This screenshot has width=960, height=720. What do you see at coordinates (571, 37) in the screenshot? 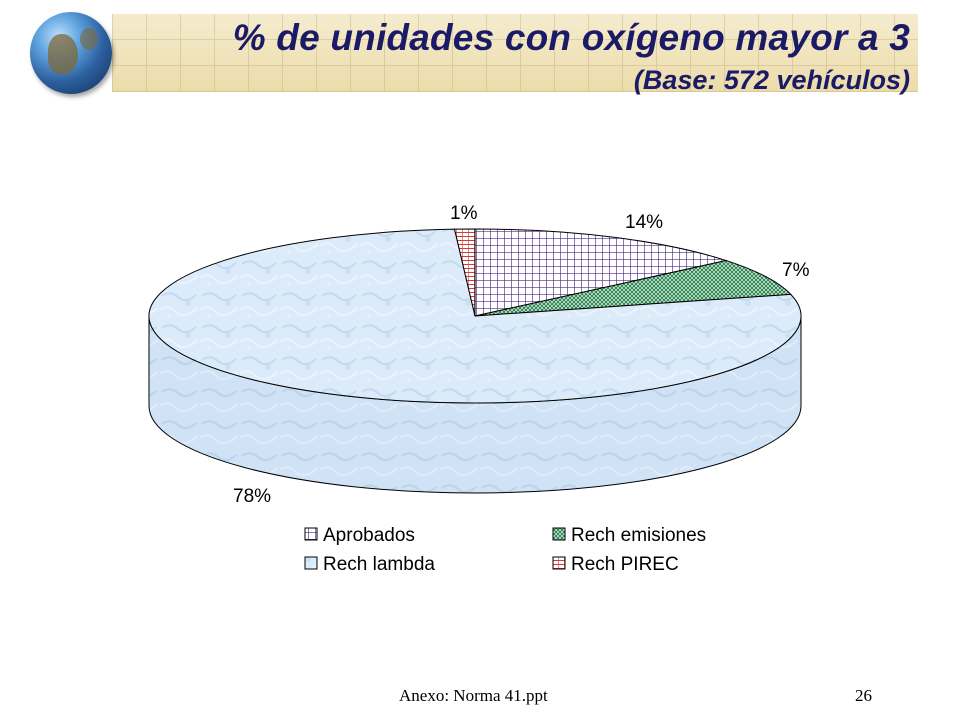
I see `slide-title: % de unidades con oxígeno mayor a 3` at bounding box center [571, 37].